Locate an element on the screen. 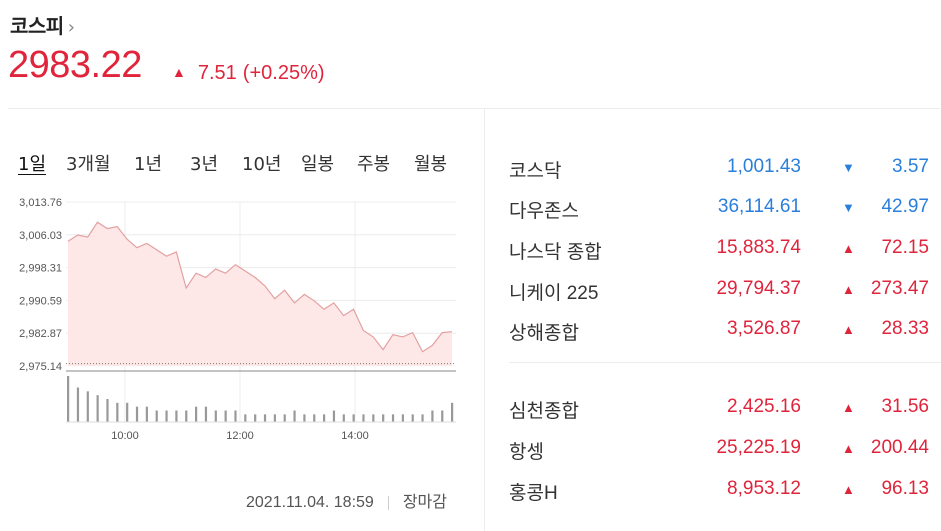  index-row: 항셍 25,225.19 ▲ 200.44 is located at coordinates (719, 450).